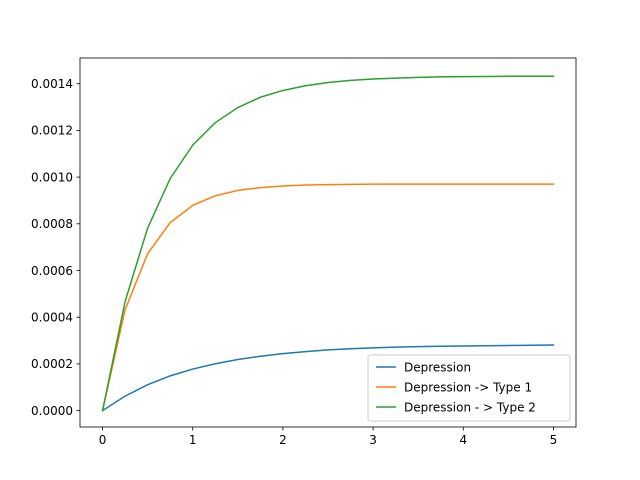  I want to click on x-axis: 0 1 2 3 4 5, so click(328, 437).